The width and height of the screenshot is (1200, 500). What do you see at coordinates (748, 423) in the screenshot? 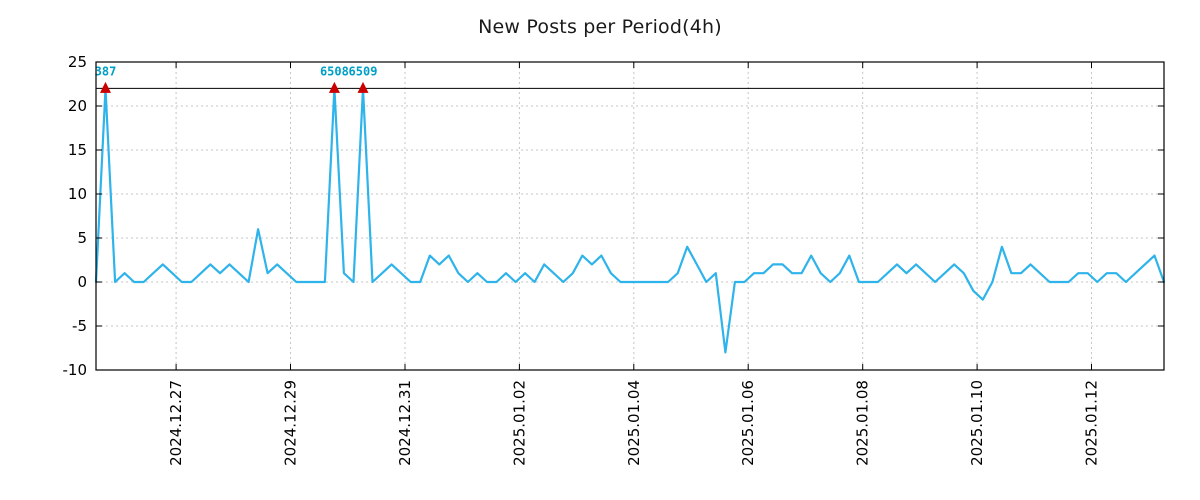
I see `x-tick-label: 2025.01.06` at bounding box center [748, 423].